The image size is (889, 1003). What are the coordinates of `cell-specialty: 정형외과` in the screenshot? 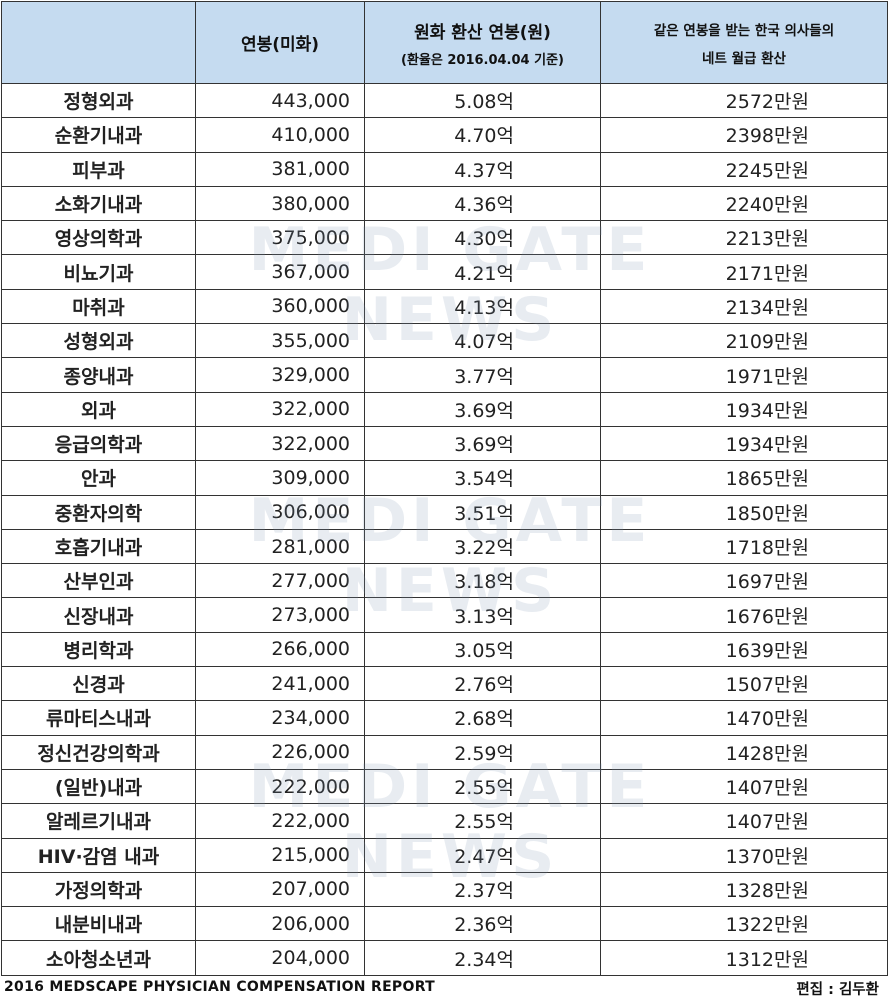 It's located at (98, 100).